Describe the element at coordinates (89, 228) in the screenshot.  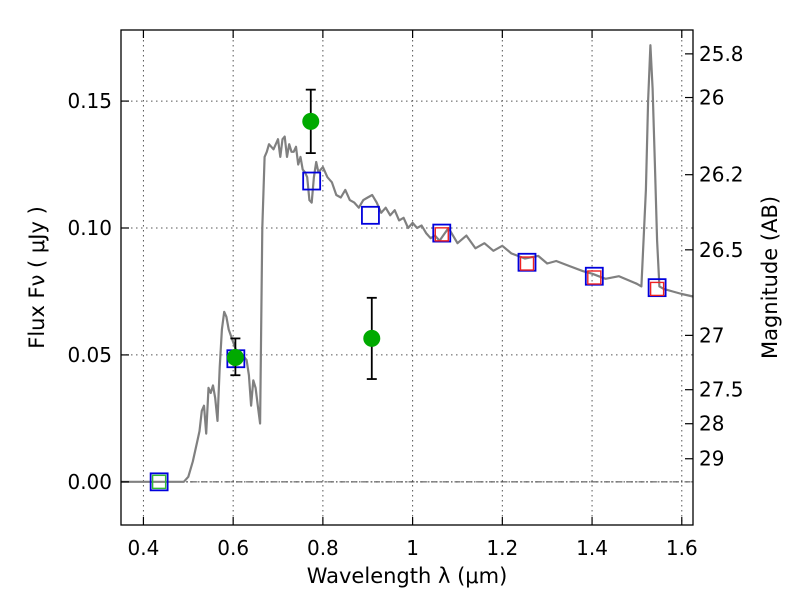
I see `y-tick-label: 0.10` at that location.